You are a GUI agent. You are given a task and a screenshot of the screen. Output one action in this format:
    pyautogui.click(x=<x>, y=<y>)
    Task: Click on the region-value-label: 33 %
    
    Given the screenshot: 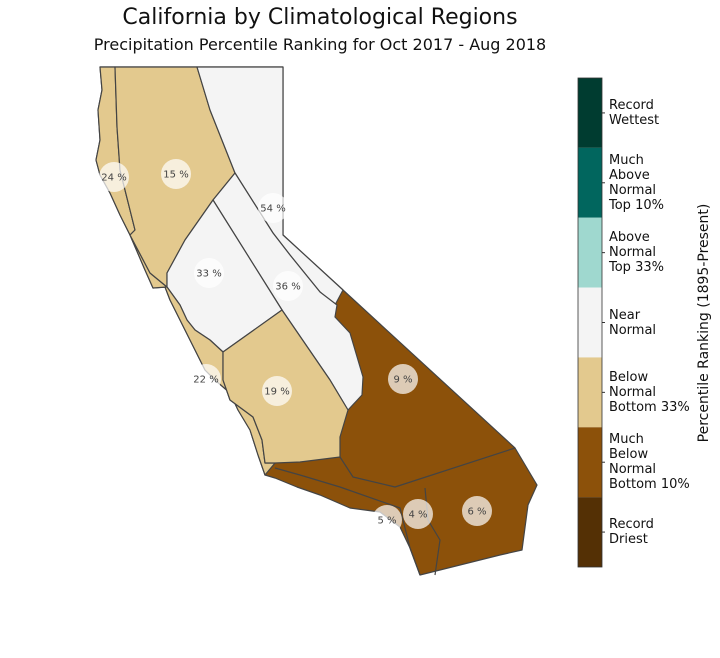 What is the action you would take?
    pyautogui.click(x=208, y=274)
    